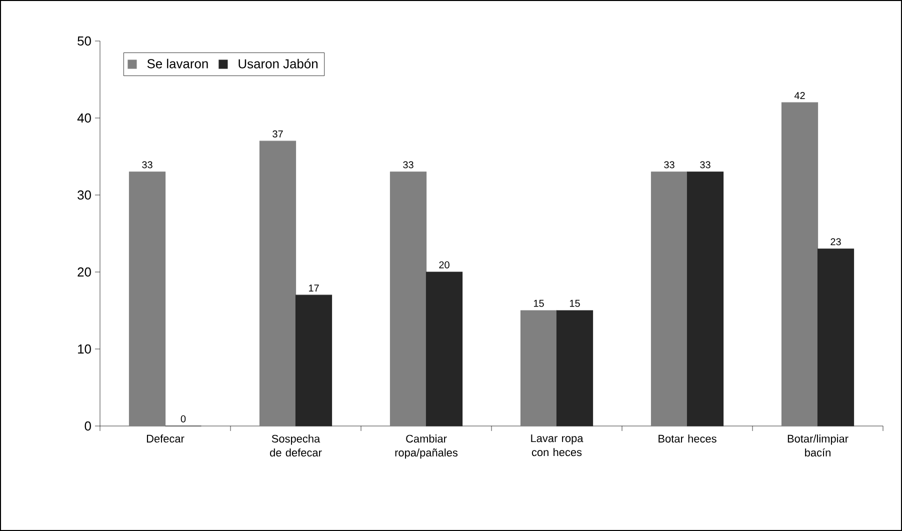 The width and height of the screenshot is (902, 531). I want to click on x-tick-label: Botar heces, so click(687, 438).